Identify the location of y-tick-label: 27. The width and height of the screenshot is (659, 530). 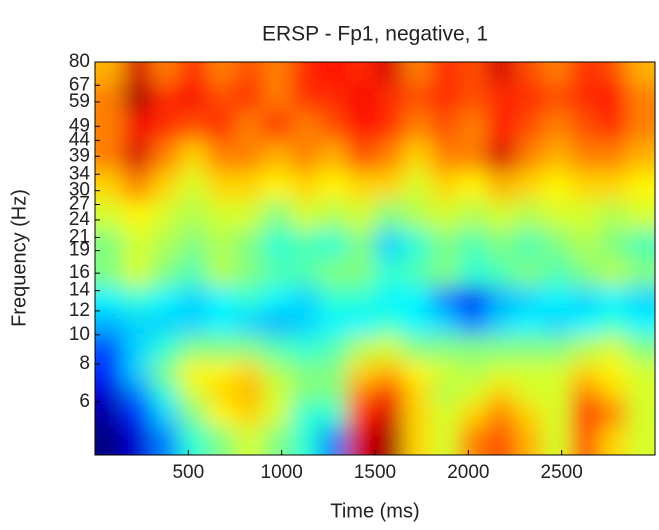
(79, 204).